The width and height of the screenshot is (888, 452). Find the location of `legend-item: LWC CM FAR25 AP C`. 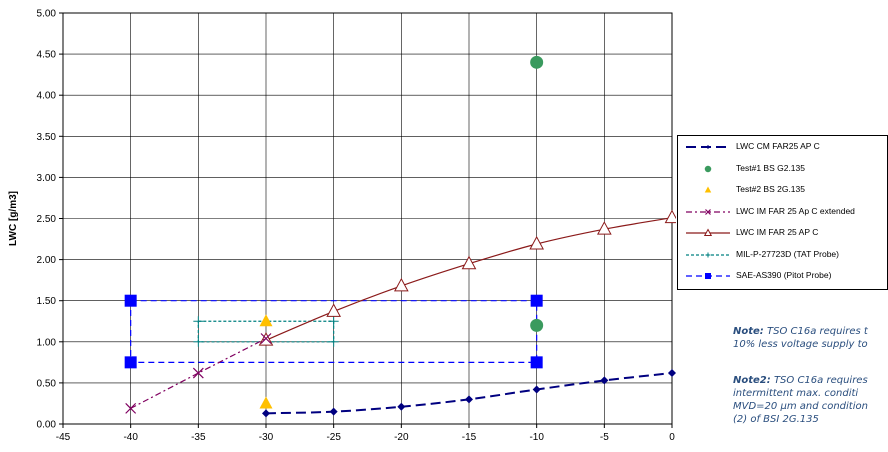

legend-item: LWC CM FAR25 AP C is located at coordinates (783, 147).